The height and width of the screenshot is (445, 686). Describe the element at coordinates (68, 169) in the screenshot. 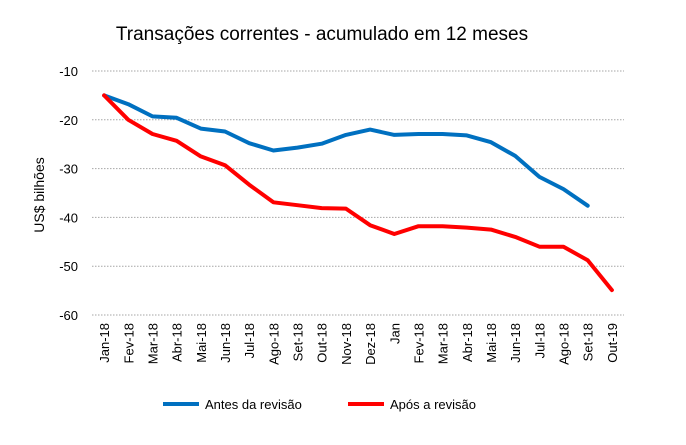

I see `y-tick-label: -30` at that location.